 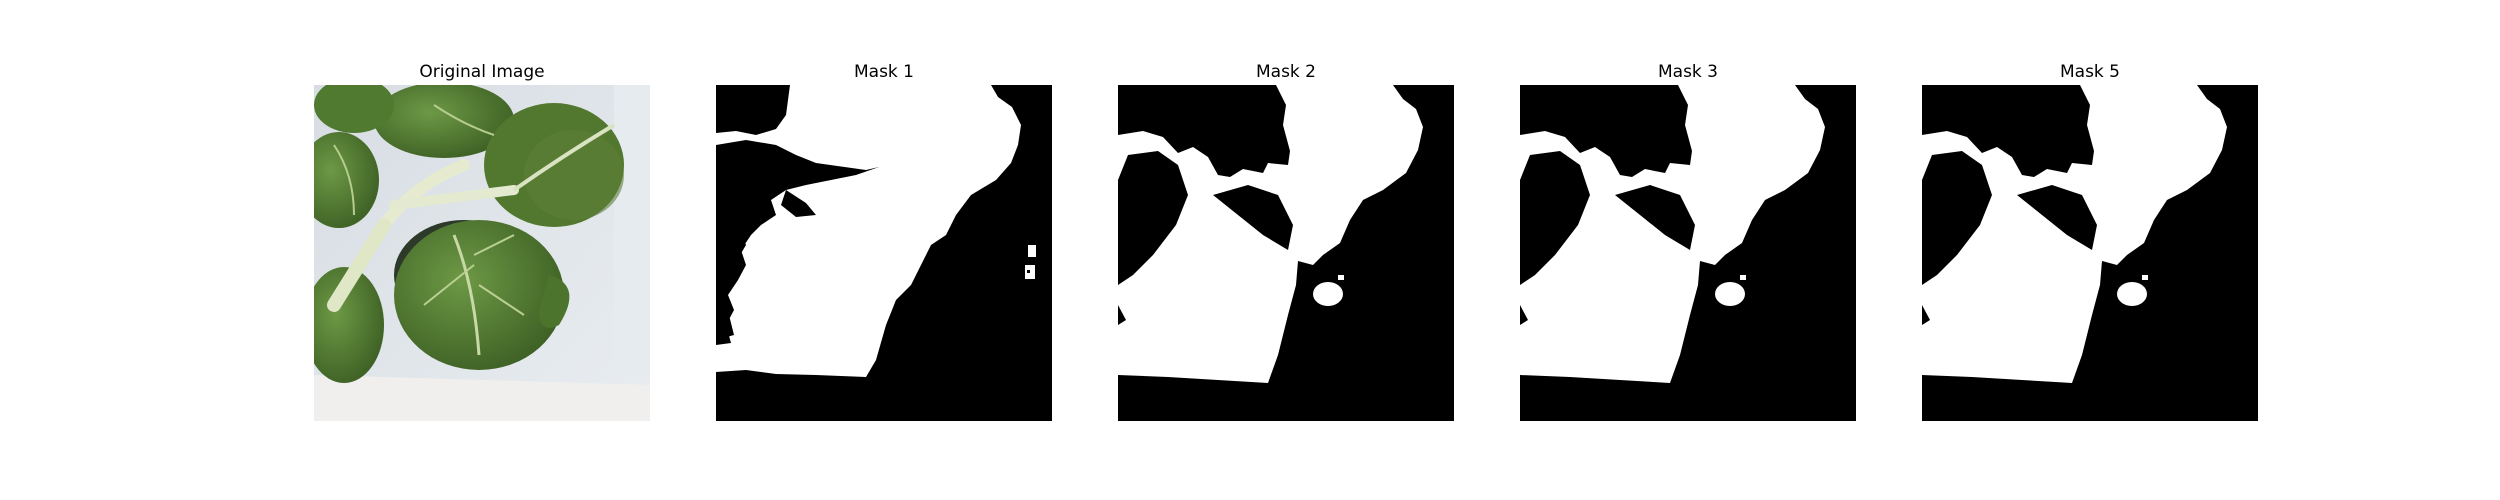 What do you see at coordinates (2090, 253) in the screenshot?
I see `mask-5-image` at bounding box center [2090, 253].